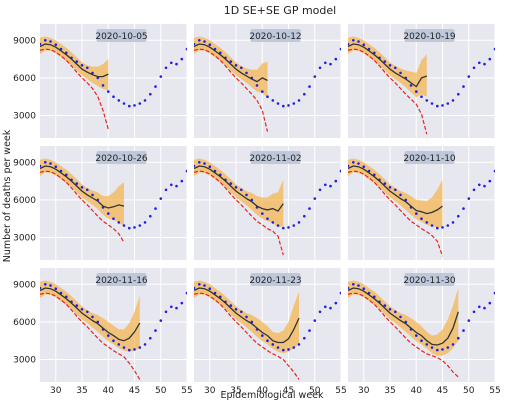 The width and height of the screenshot is (506, 404). What do you see at coordinates (272, 395) in the screenshot?
I see `x-axis-label: Epidemiological week` at bounding box center [272, 395].